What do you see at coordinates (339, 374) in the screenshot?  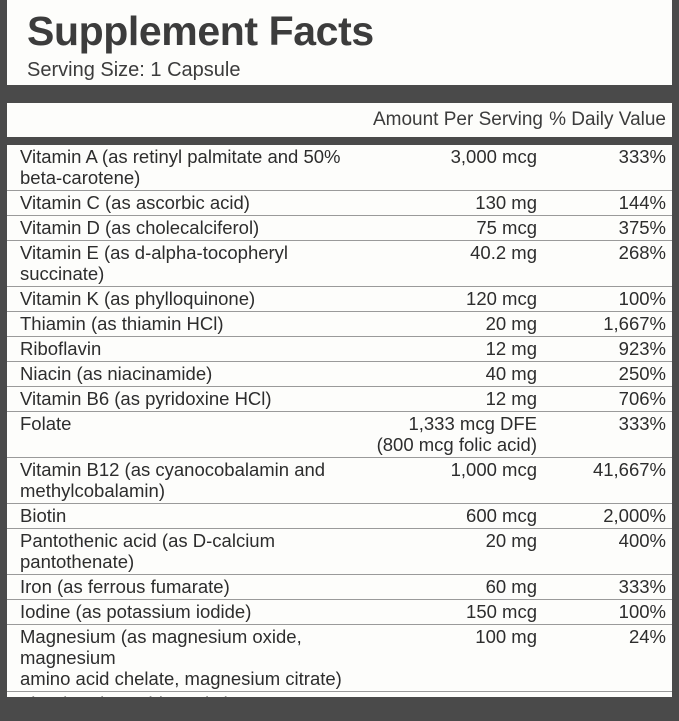 I see `table-row: Niacin (as niacinamide) 40 mg 250%` at bounding box center [339, 374].